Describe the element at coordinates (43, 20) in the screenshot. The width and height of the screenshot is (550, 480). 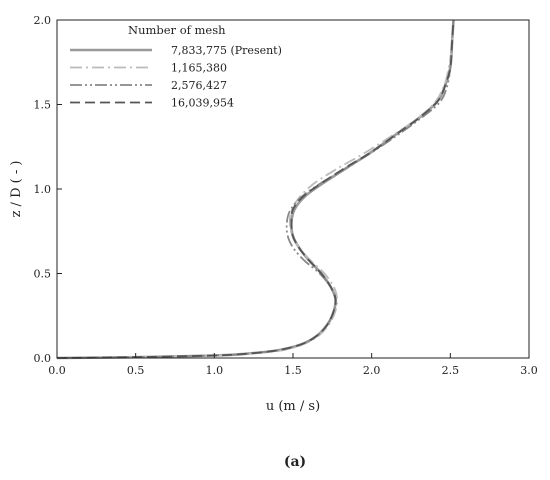
I see `y-tick-label: 2.0` at that location.